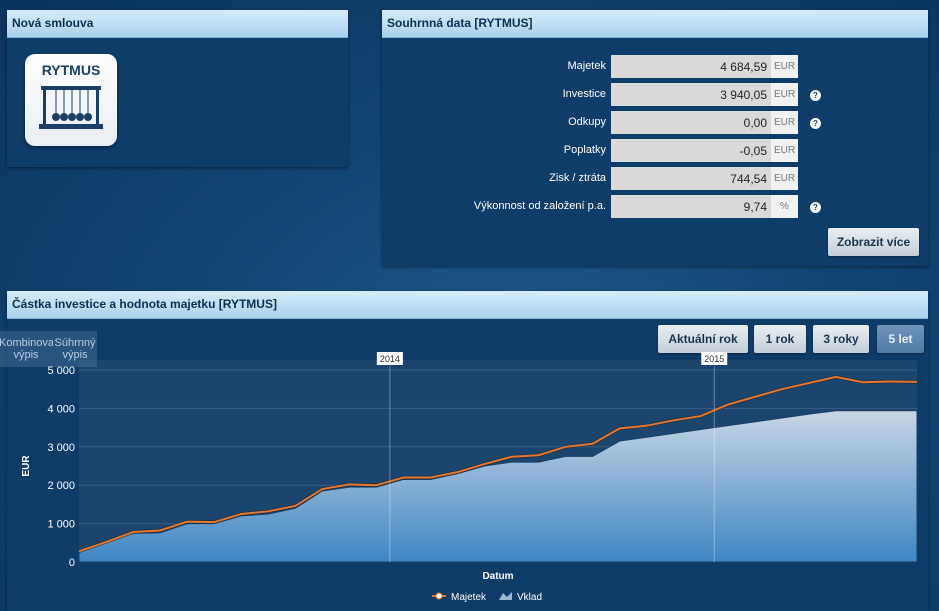  What do you see at coordinates (61, 371) in the screenshot?
I see `y-tick-label: 5 000` at bounding box center [61, 371].